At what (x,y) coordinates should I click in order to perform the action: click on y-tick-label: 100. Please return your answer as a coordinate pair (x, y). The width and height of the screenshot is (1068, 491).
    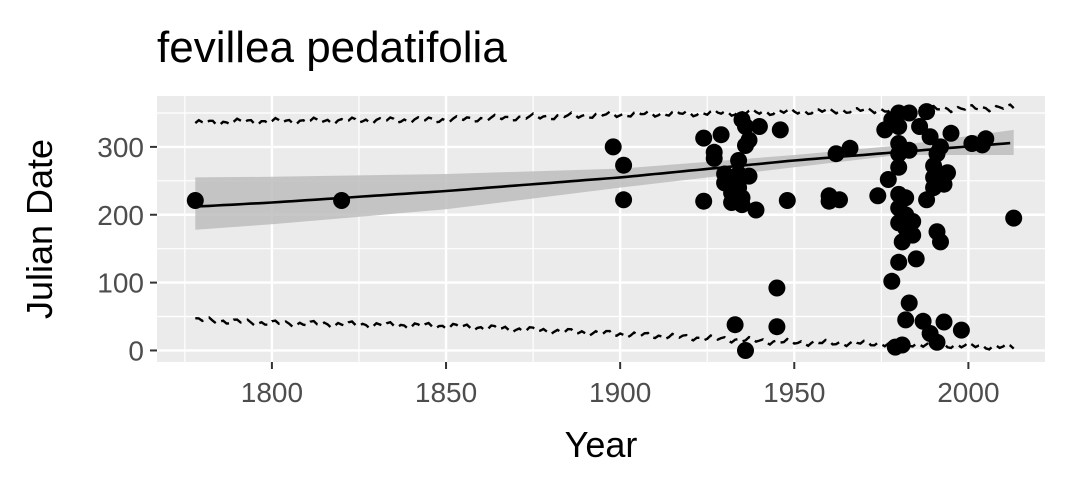
    Looking at the image, I should click on (120, 283).